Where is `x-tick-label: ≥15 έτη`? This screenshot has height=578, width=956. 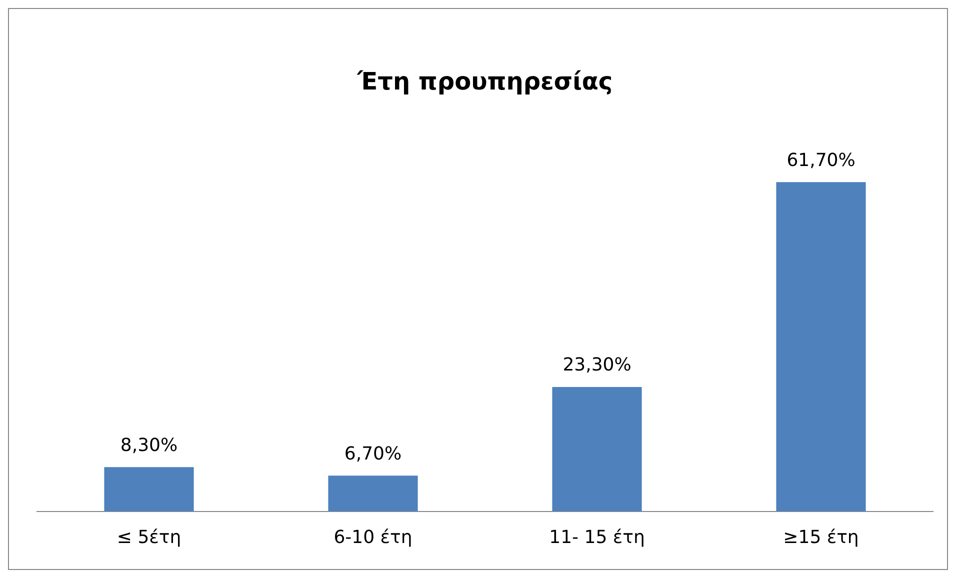
x-tick-label: ≥15 έτη is located at coordinates (821, 537).